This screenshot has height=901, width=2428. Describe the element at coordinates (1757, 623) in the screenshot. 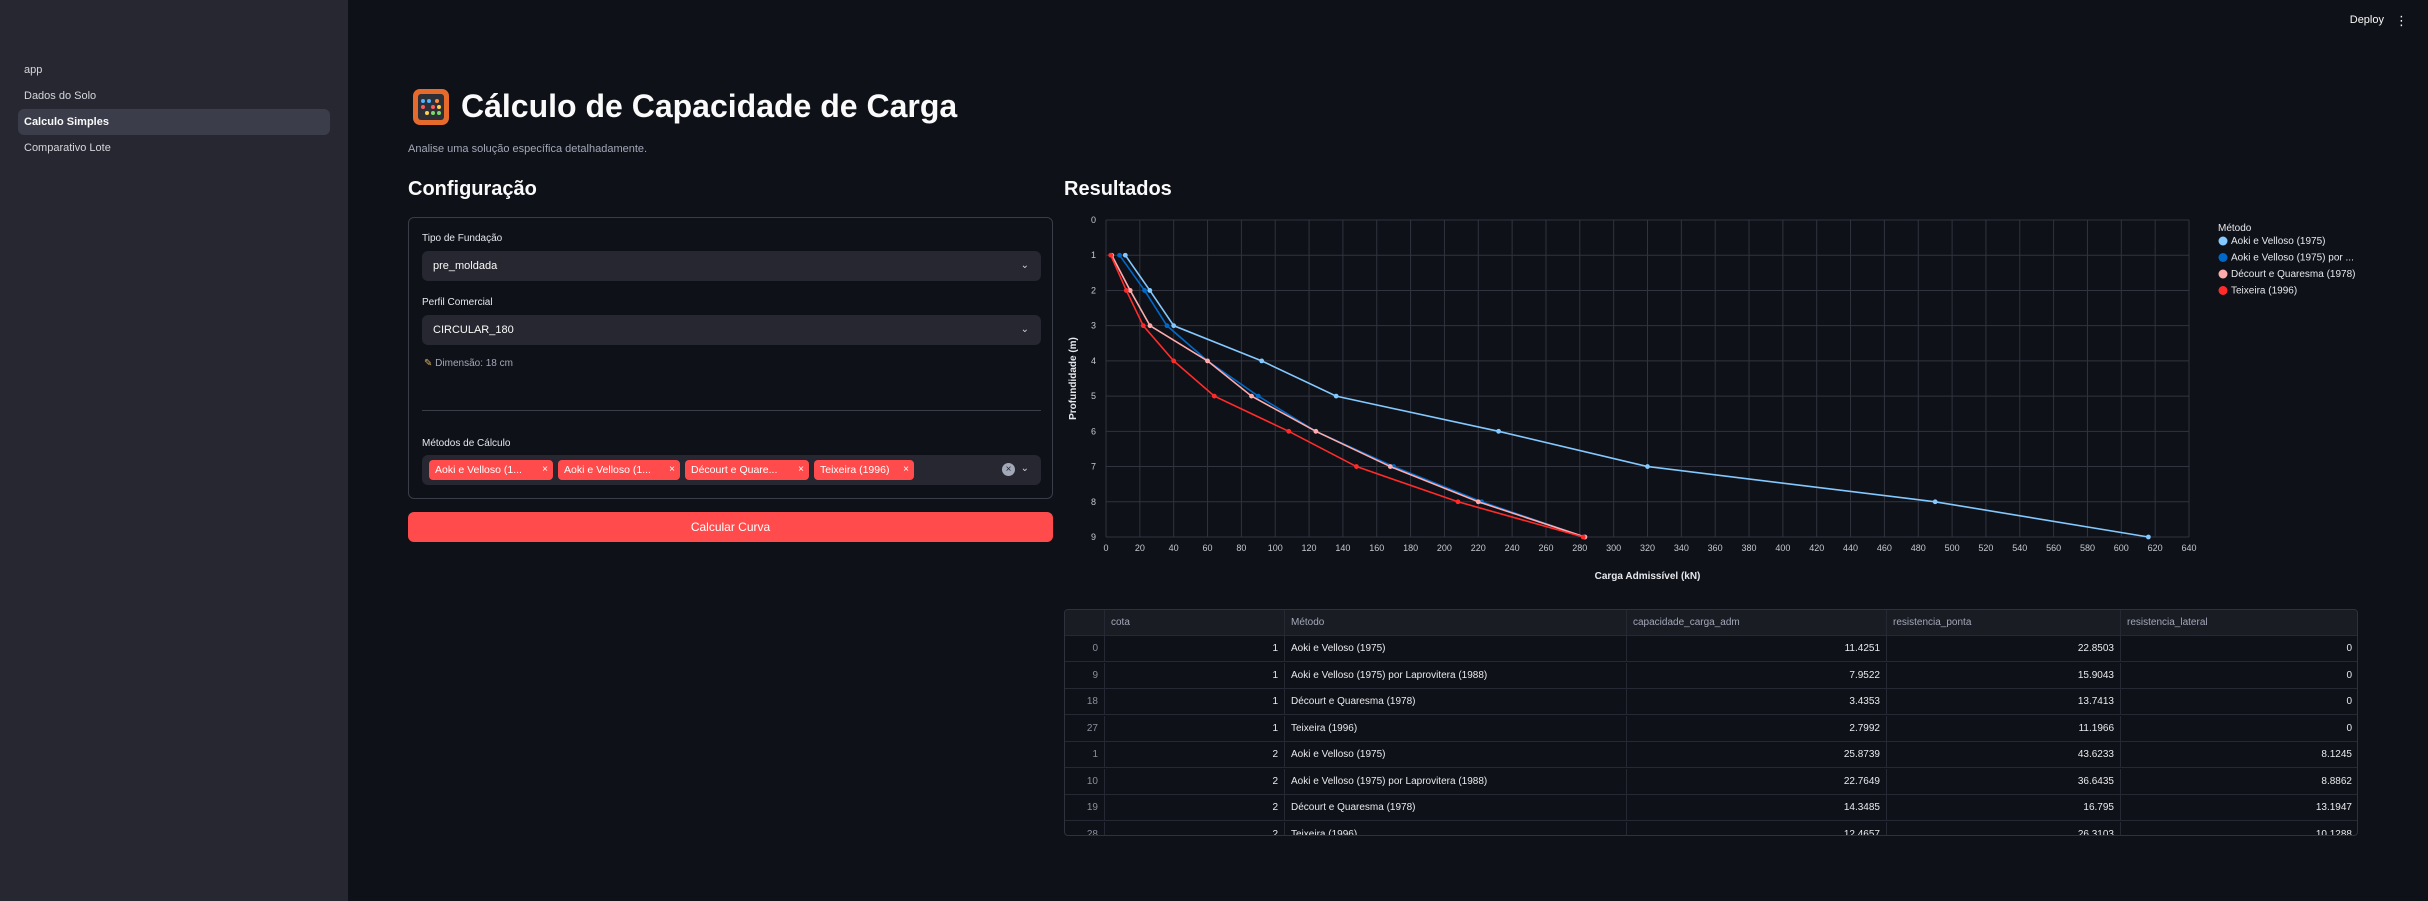

I see `table-column-header: capacidade_carga_adm` at that location.